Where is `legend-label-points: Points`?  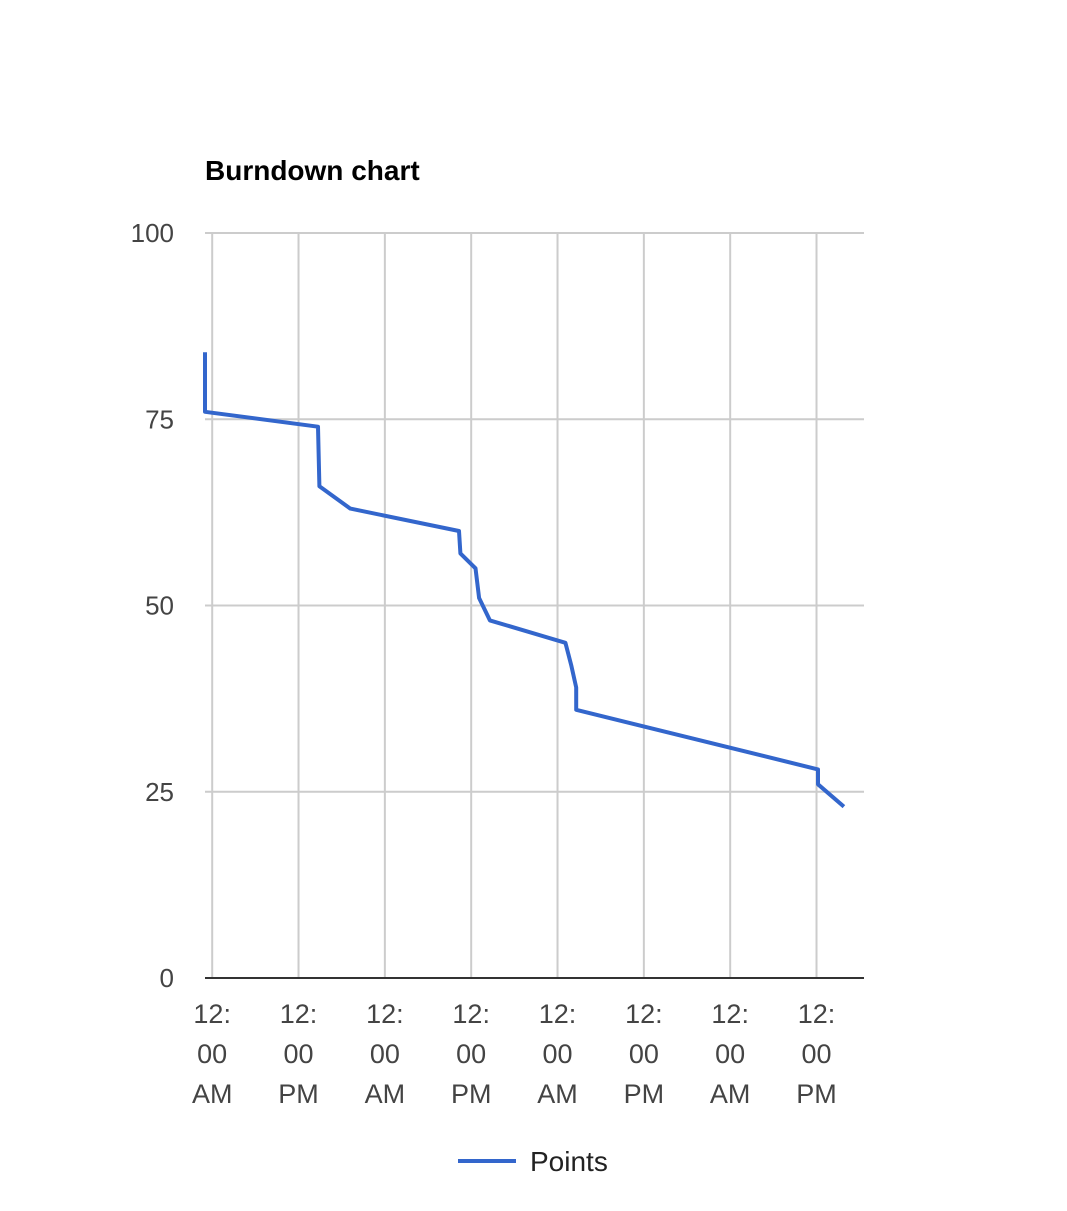
legend-label-points: Points is located at coordinates (569, 1161).